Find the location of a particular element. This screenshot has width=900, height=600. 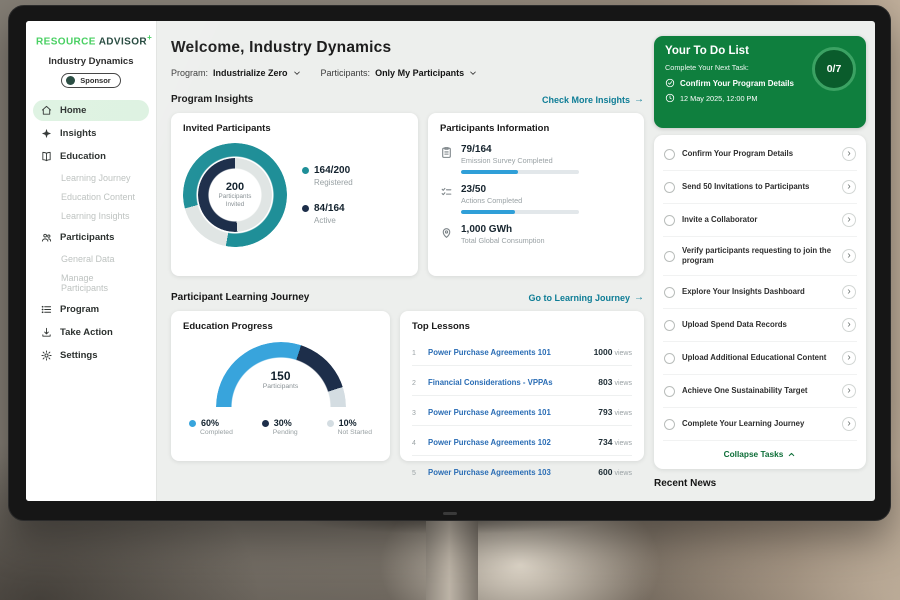

check-more-insights-link: Check More Insights → is located at coordinates (593, 99).